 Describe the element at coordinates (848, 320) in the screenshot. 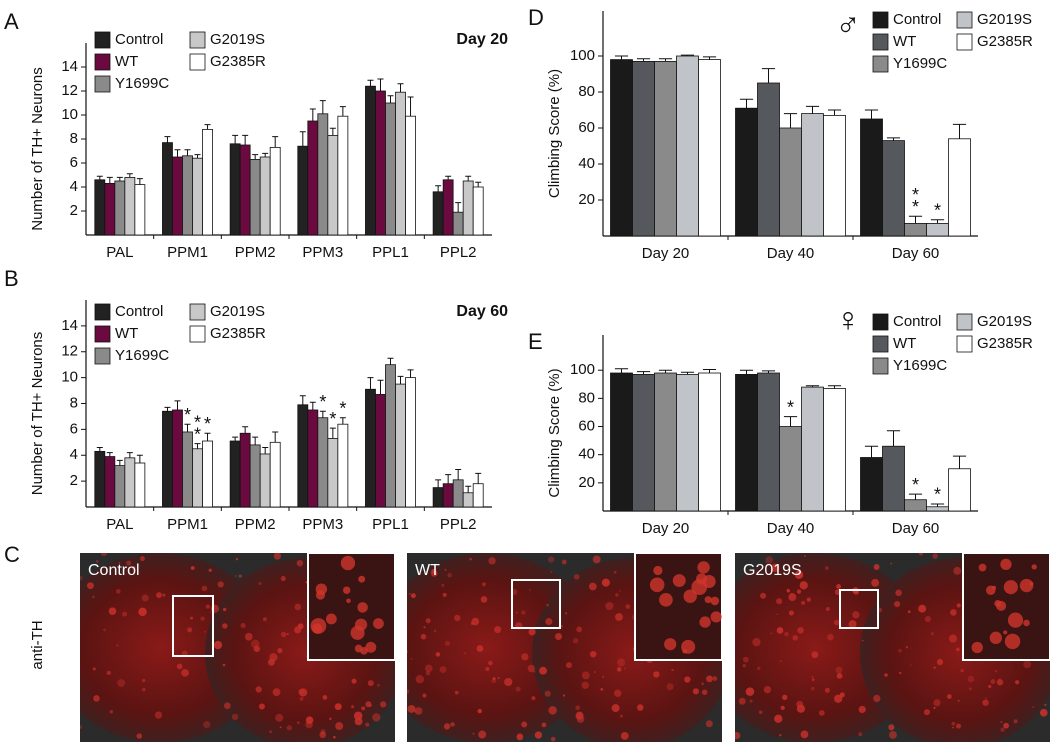

I see `sex-symbol: ♀` at that location.